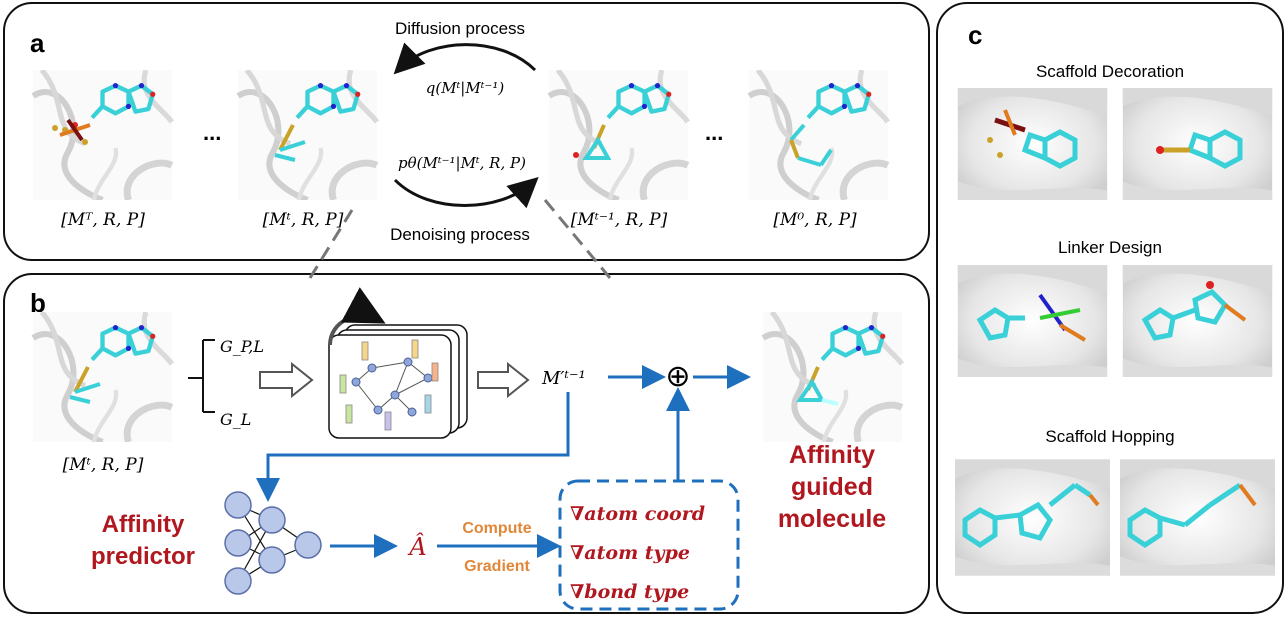 The image size is (1287, 618). I want to click on arrow-to-gnn, so click(286, 380).